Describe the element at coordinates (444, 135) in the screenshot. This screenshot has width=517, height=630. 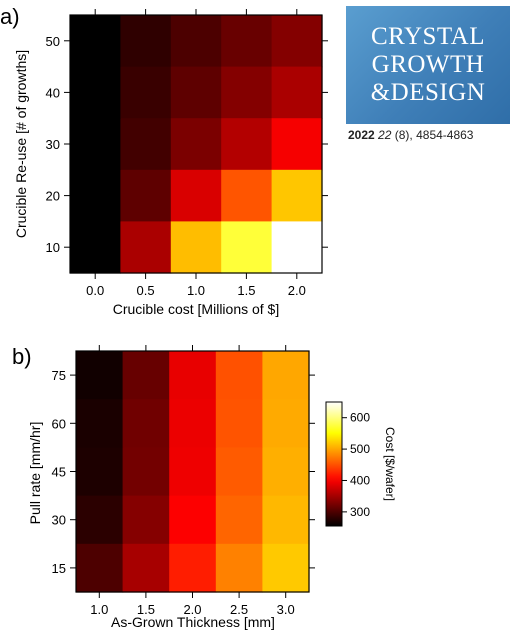
I see `citation-pages: 4854-4863` at that location.